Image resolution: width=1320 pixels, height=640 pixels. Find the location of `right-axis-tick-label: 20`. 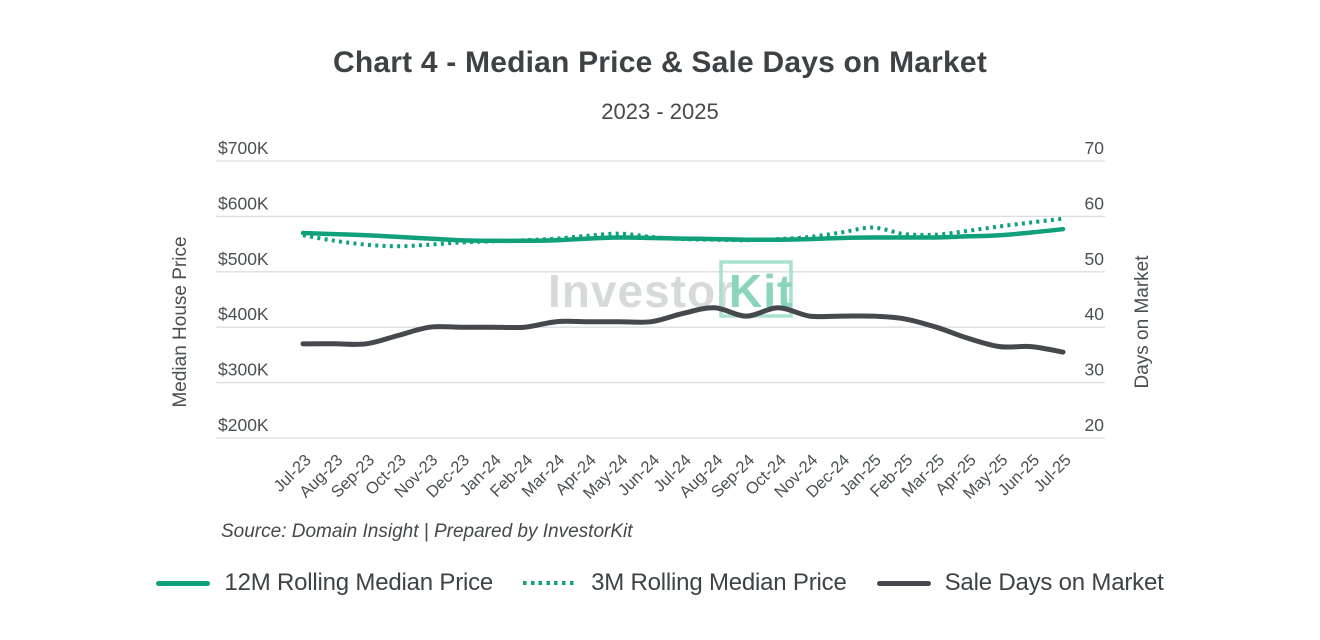

right-axis-tick-label: 20 is located at coordinates (1095, 425).